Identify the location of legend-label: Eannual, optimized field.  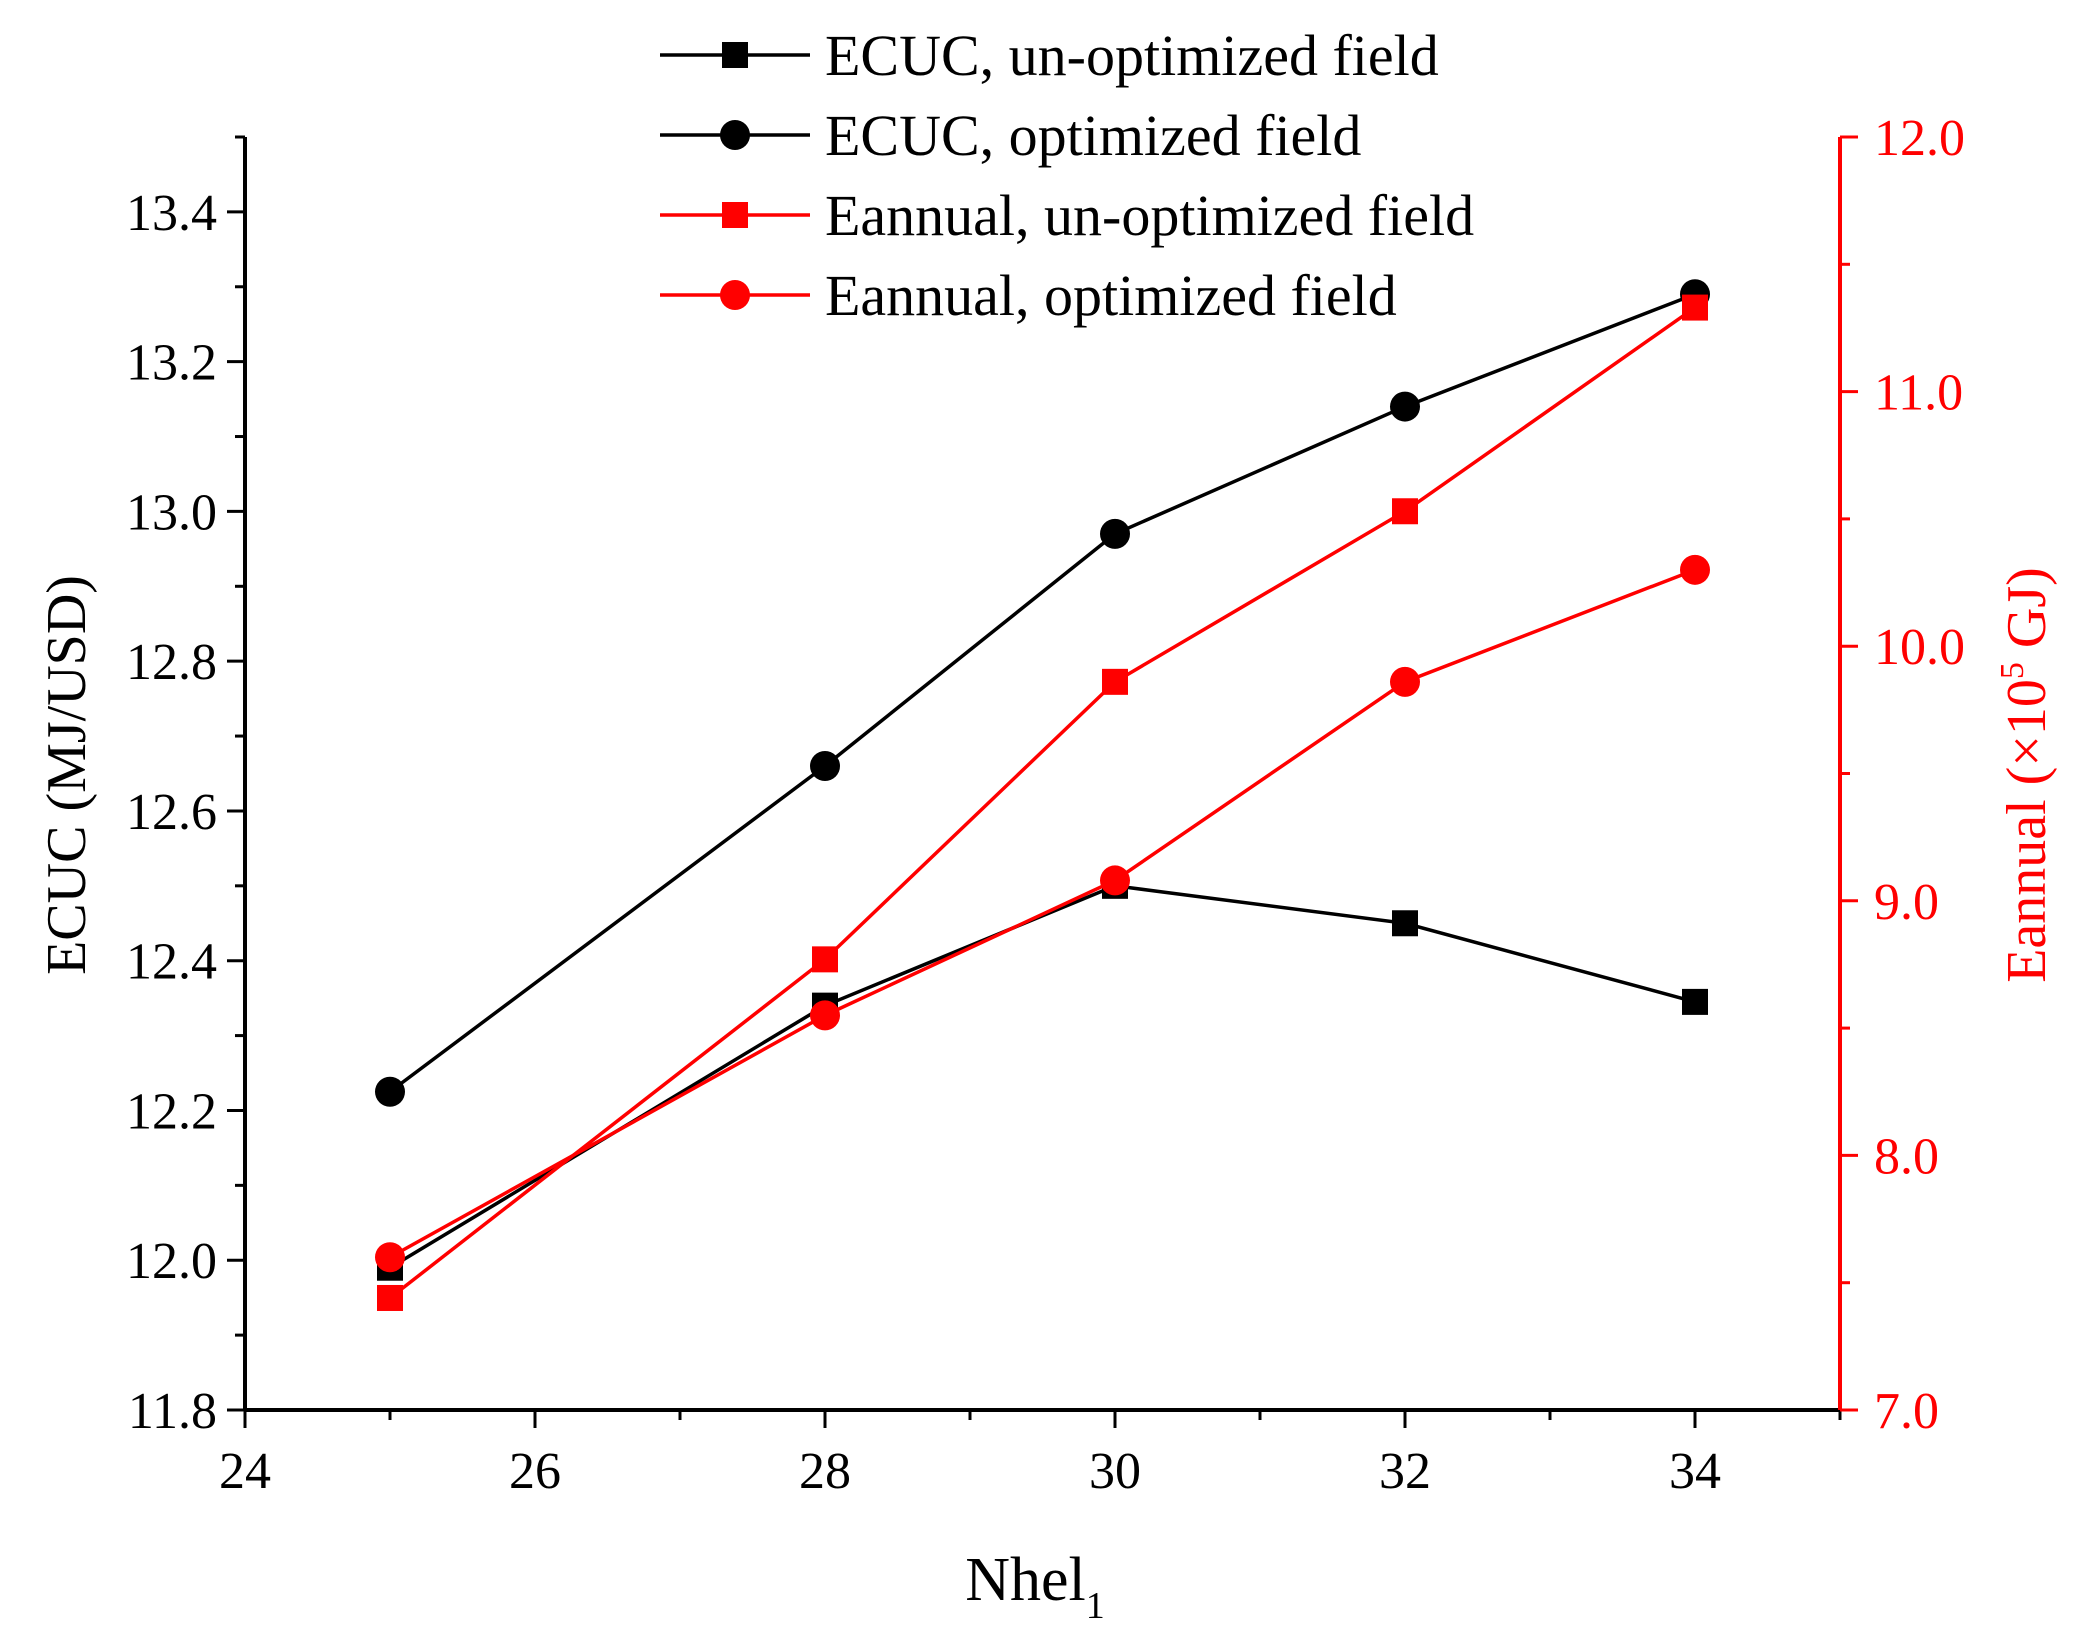
(1111, 295).